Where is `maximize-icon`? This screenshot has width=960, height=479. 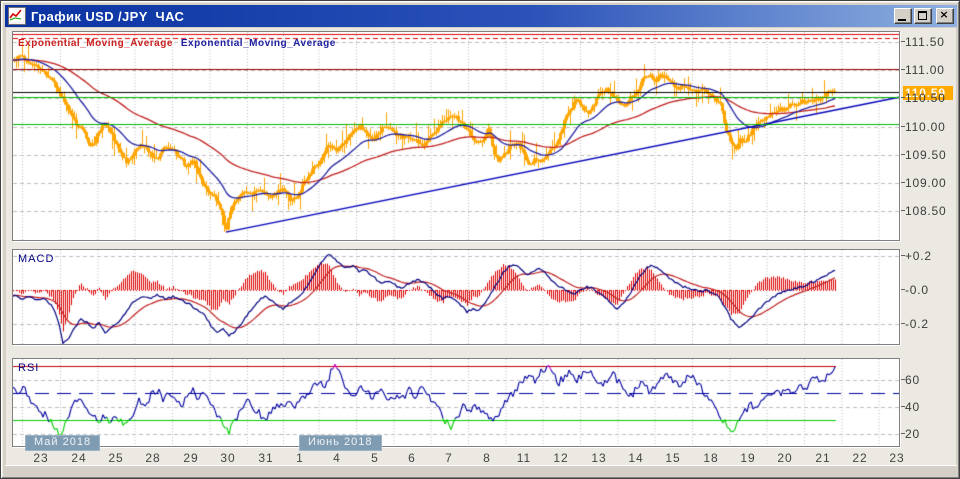 maximize-icon is located at coordinates (922, 15).